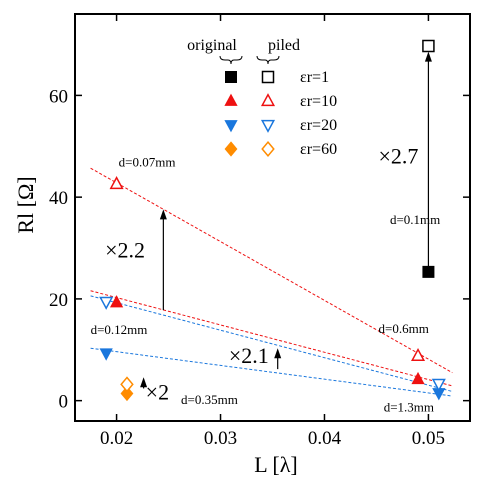  Describe the element at coordinates (25, 204) in the screenshot. I see `y-axis-title: Rl [Ω]` at that location.